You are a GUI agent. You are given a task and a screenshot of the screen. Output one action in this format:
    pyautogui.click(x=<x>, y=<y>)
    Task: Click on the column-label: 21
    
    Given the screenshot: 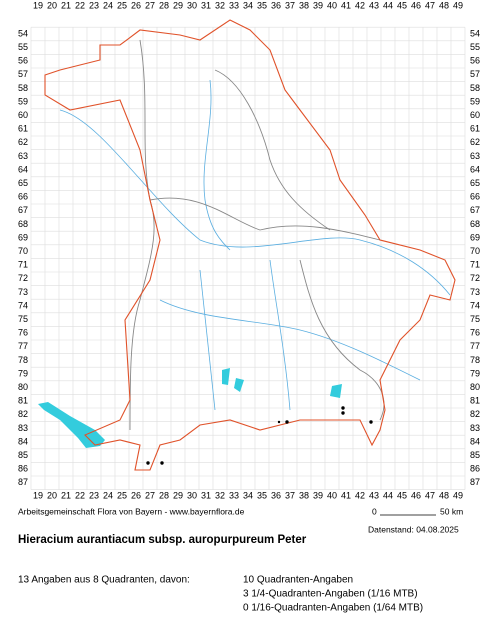 What is the action you would take?
    pyautogui.click(x=66, y=495)
    